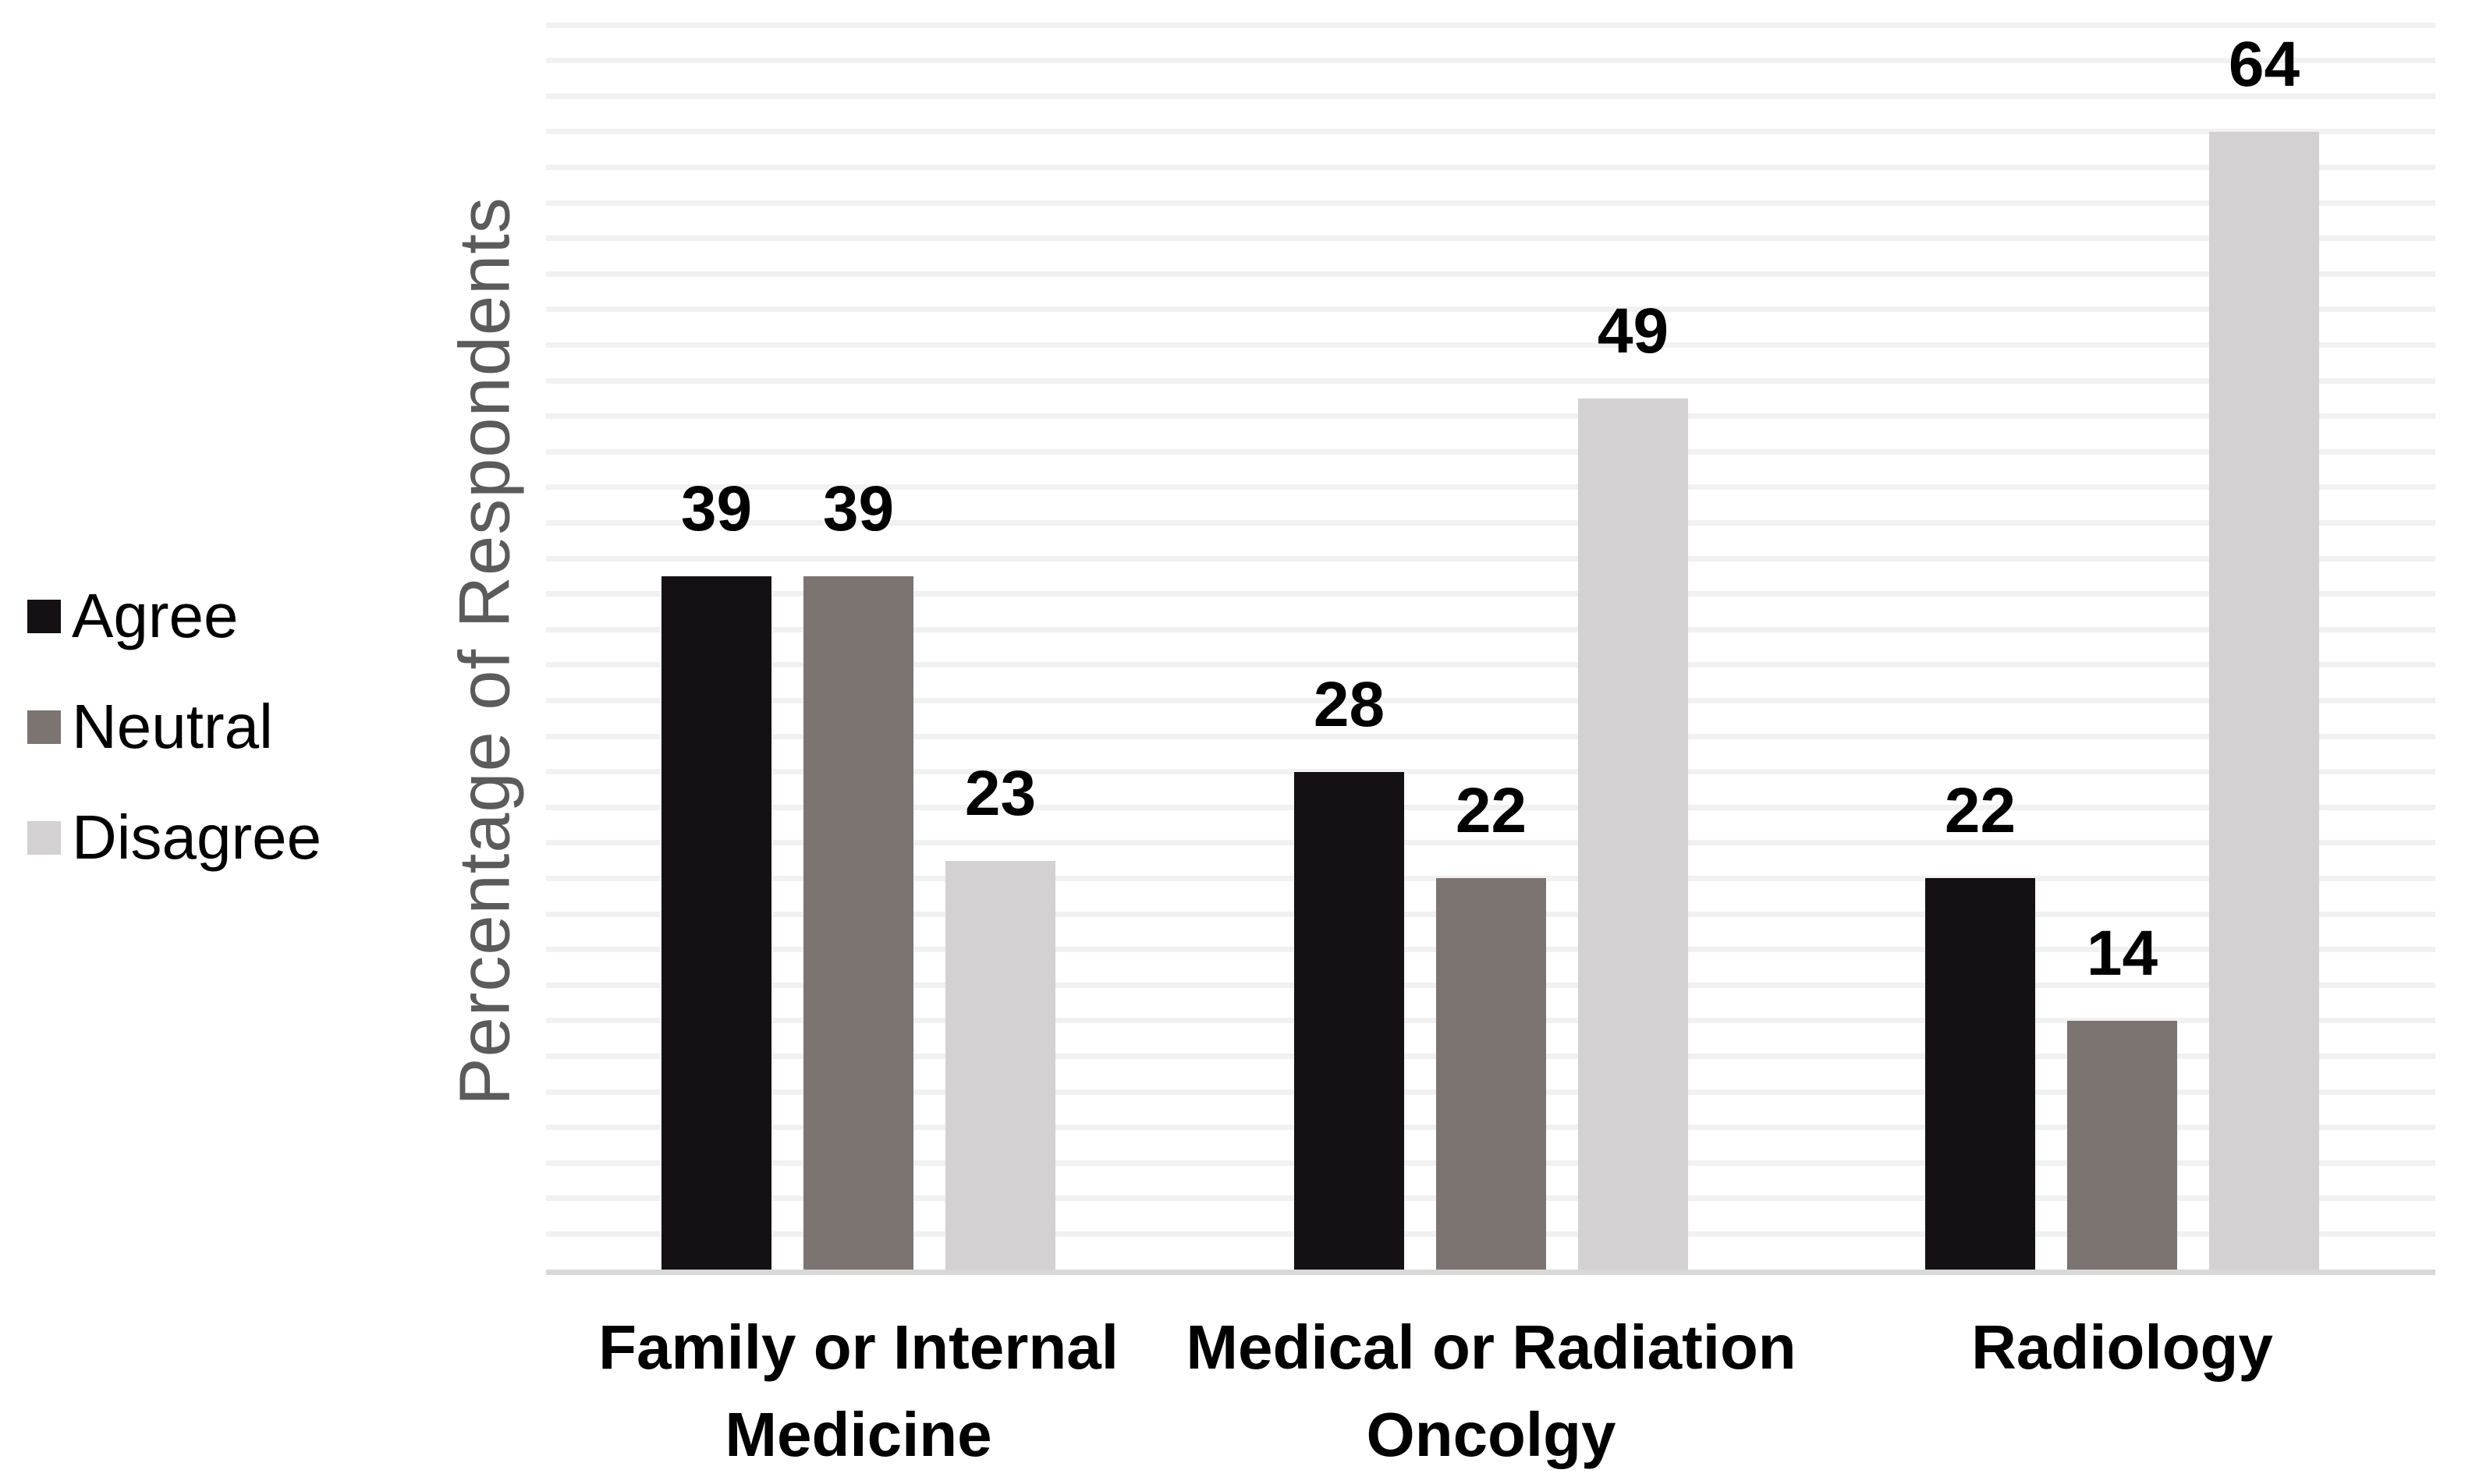 This screenshot has height=1484, width=2465. Describe the element at coordinates (1633, 834) in the screenshot. I see `bar-disagree-medical-or-radiation-oncolgy` at that location.